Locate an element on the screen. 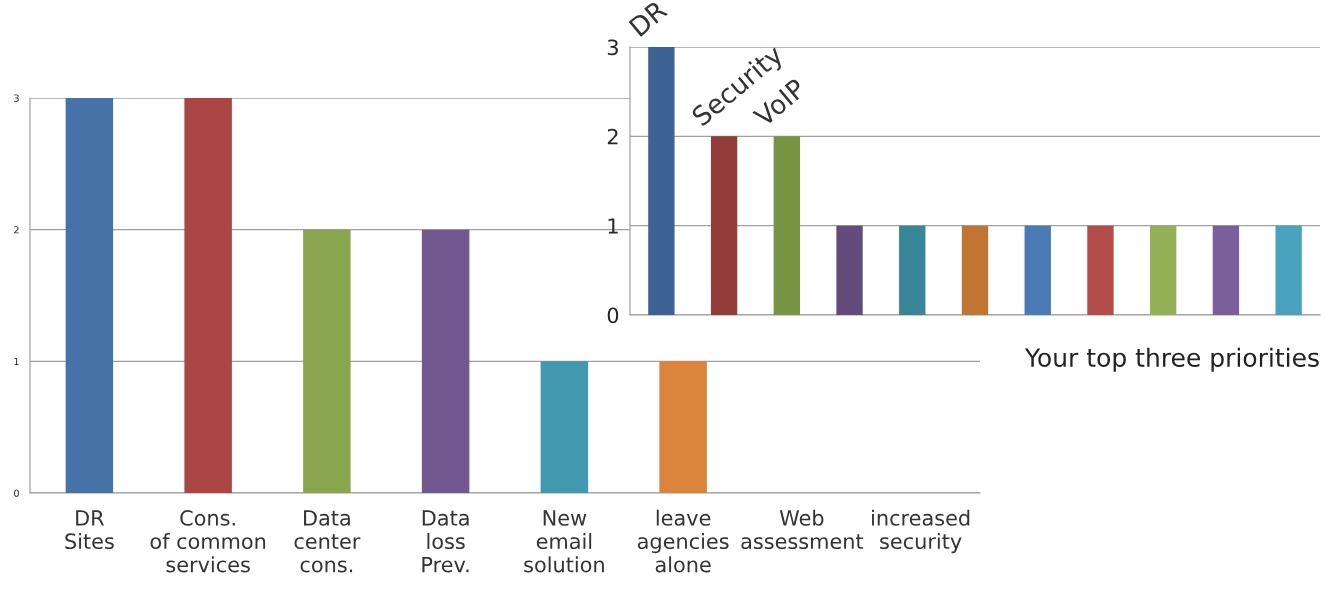  text: DR is located at coordinates (648, 18).